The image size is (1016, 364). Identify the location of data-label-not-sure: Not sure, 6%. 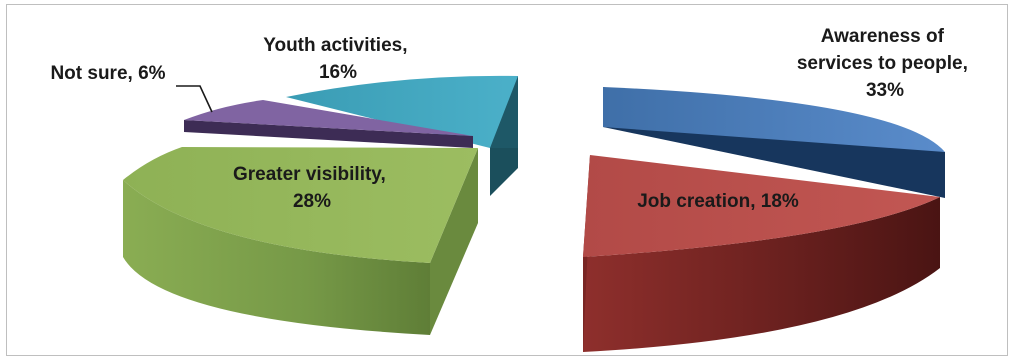
(107, 73).